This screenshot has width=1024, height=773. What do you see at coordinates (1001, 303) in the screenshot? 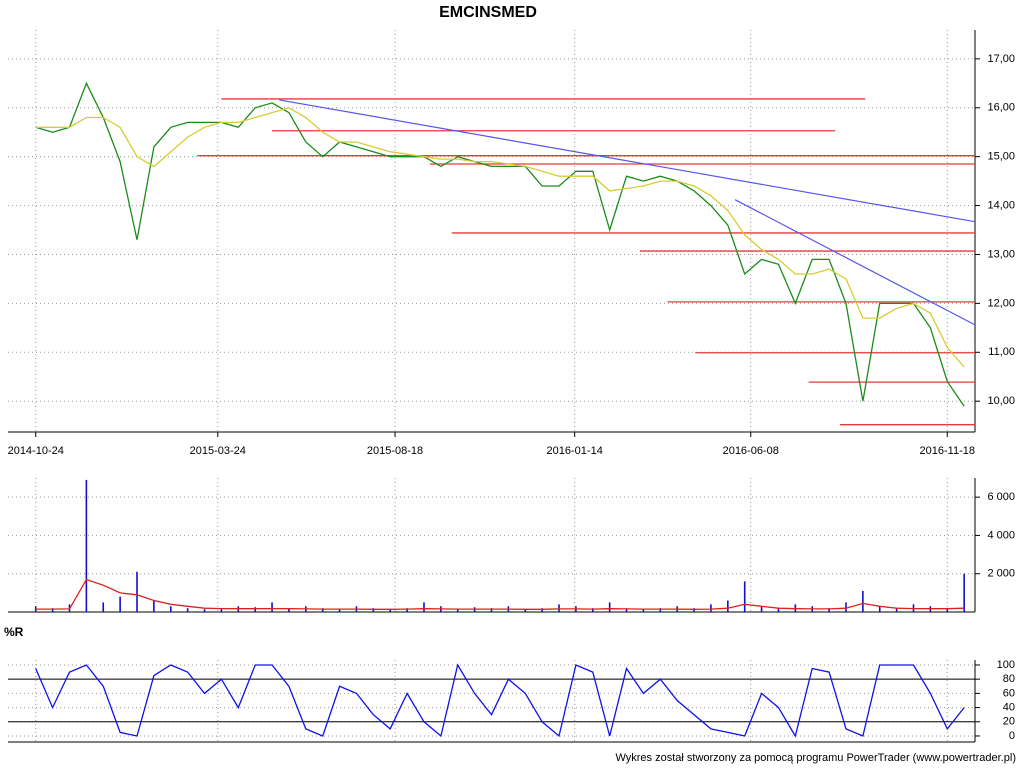
I see `y-tick-label: 12,00` at bounding box center [1001, 303].